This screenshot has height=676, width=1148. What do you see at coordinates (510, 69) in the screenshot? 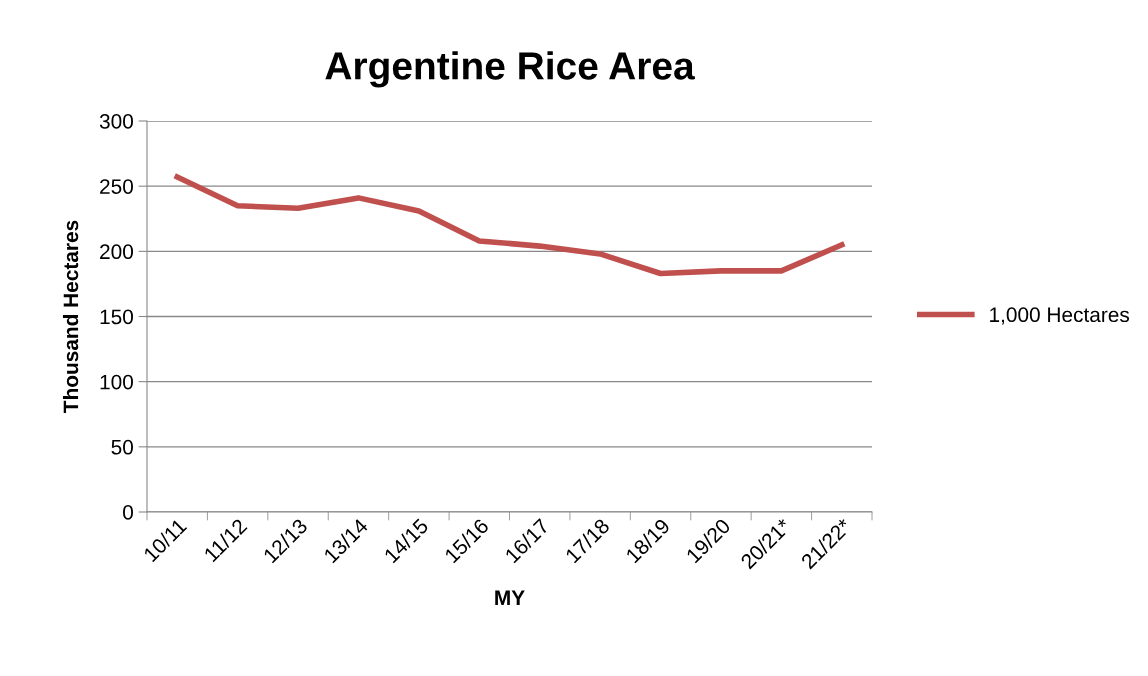
I see `chart-title: Argentine Rice Area` at bounding box center [510, 69].